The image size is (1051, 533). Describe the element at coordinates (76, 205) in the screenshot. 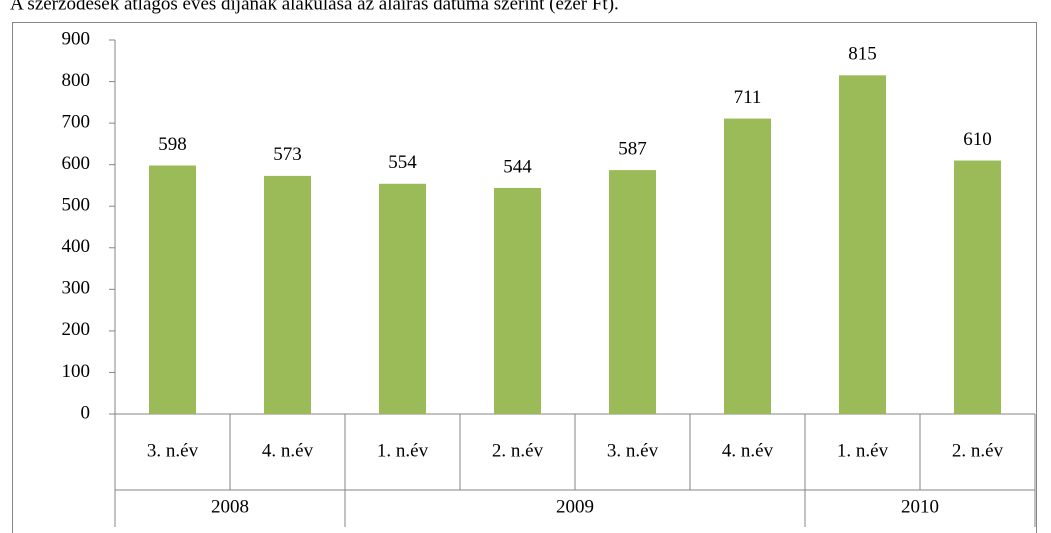

I see `y-tick-label: 500` at that location.